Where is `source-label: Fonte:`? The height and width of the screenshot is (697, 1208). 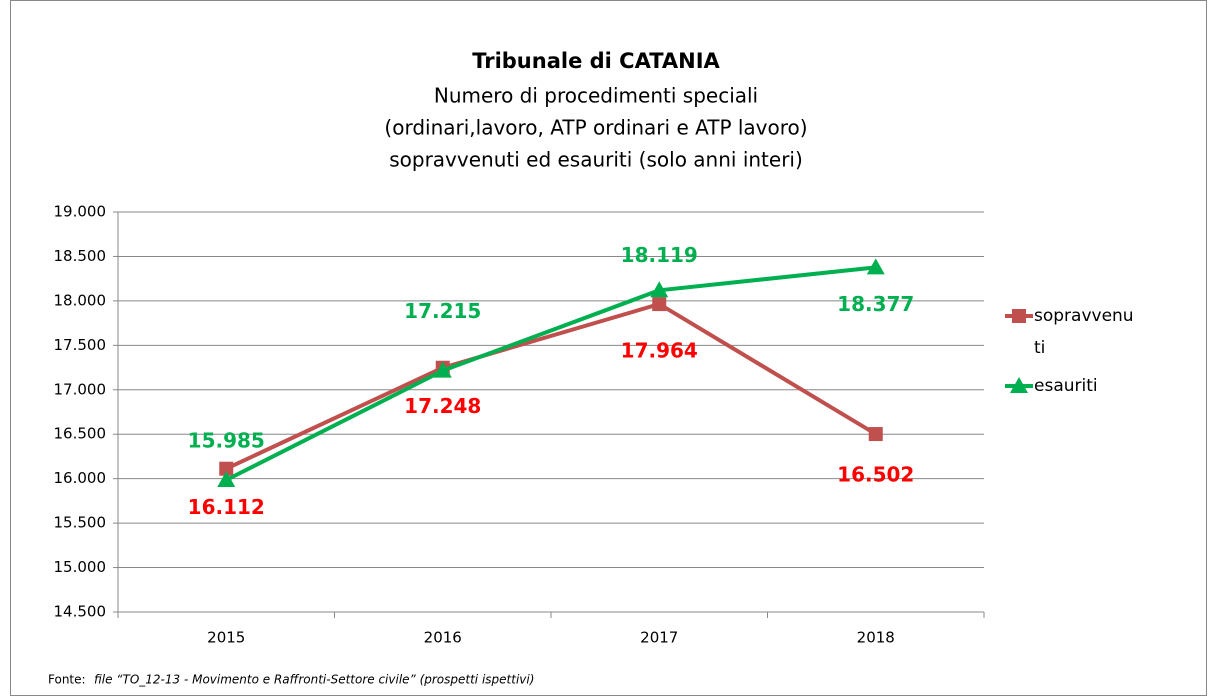 source-label: Fonte: is located at coordinates (67, 680).